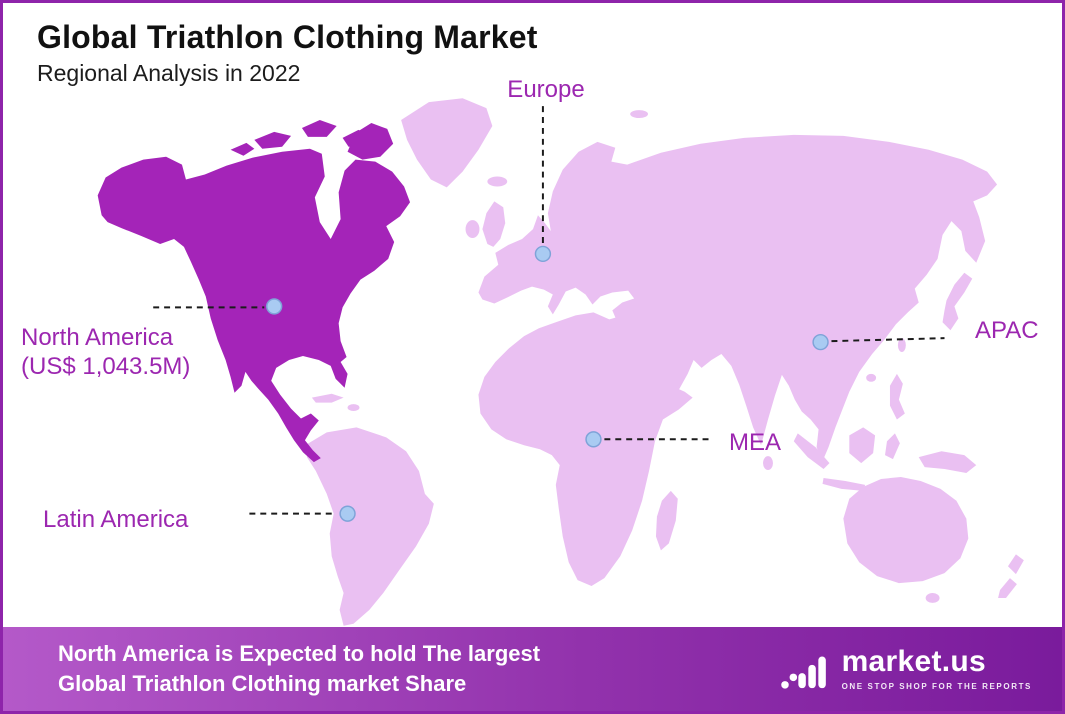 The height and width of the screenshot is (714, 1065). I want to click on mea-label: MEA, so click(755, 442).